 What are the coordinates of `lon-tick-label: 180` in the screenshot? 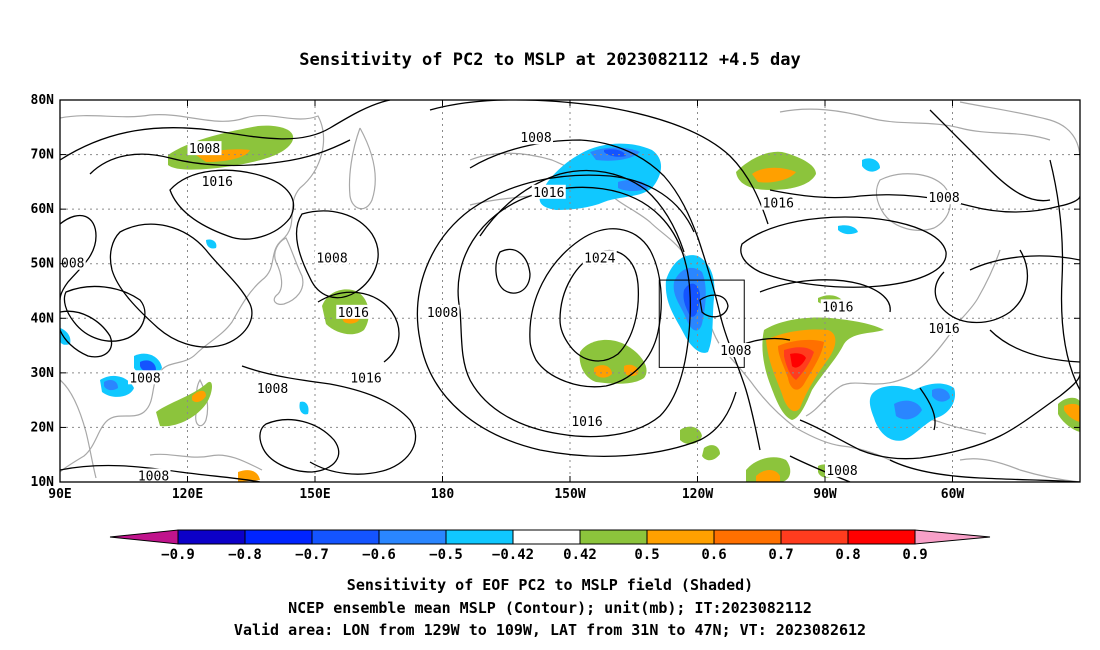 It's located at (443, 494).